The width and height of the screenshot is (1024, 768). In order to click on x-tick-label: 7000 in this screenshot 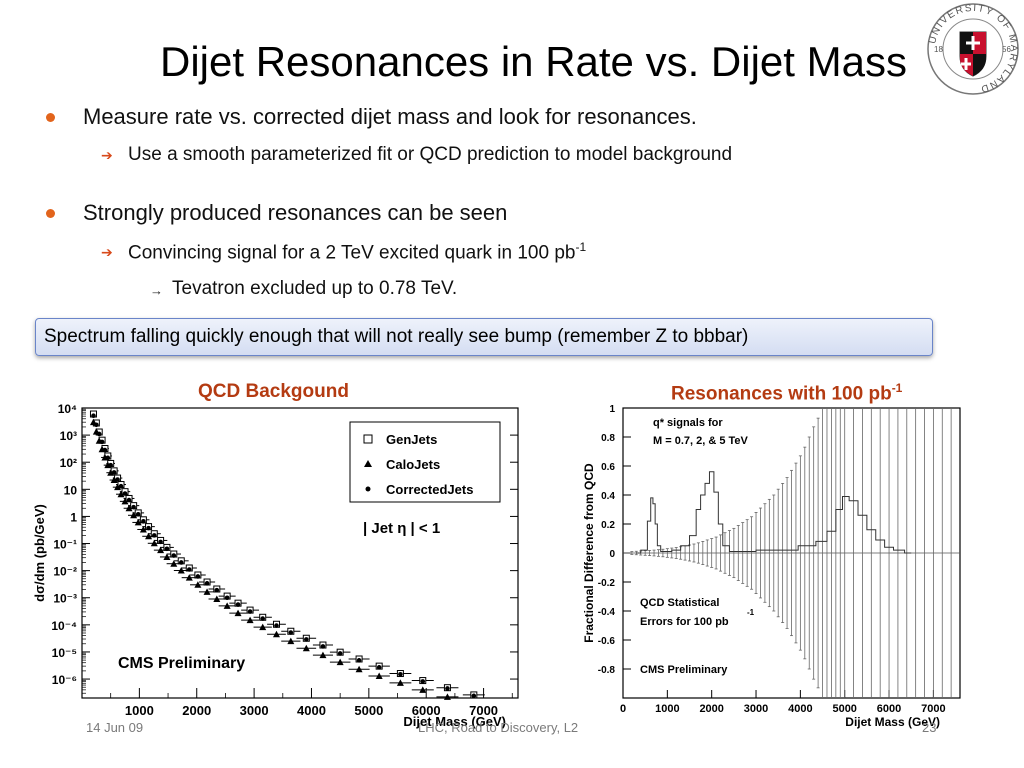, I will do `click(933, 709)`.